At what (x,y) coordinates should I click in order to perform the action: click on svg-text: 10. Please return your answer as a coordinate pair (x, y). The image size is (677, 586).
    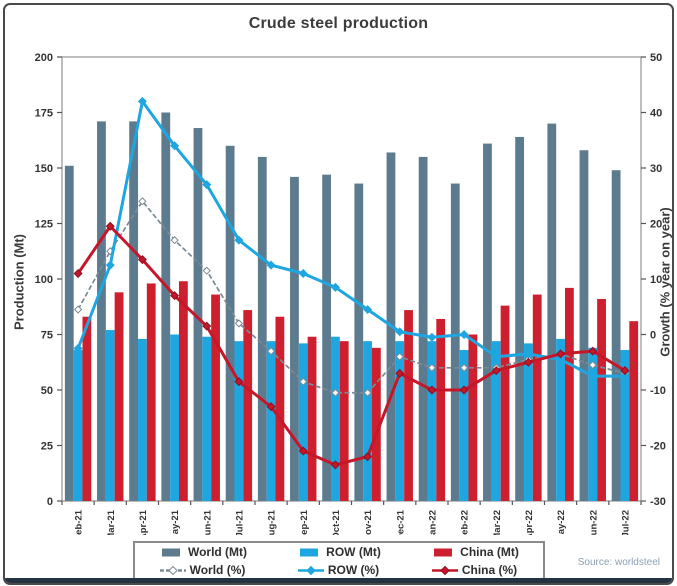
    Looking at the image, I should click on (656, 280).